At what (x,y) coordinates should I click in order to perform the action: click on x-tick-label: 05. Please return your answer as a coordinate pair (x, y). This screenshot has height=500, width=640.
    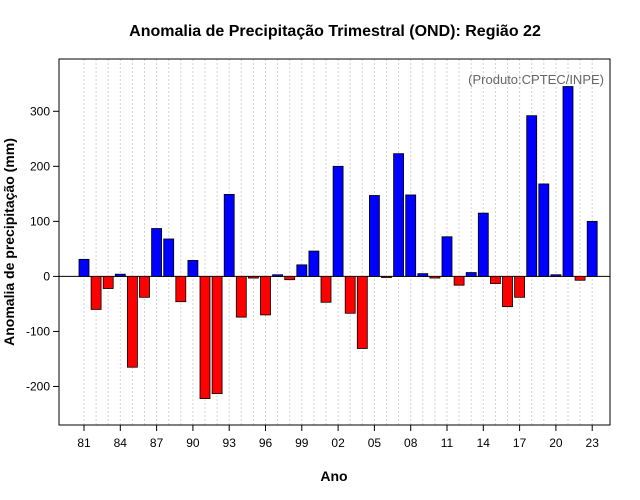
    Looking at the image, I should click on (375, 443).